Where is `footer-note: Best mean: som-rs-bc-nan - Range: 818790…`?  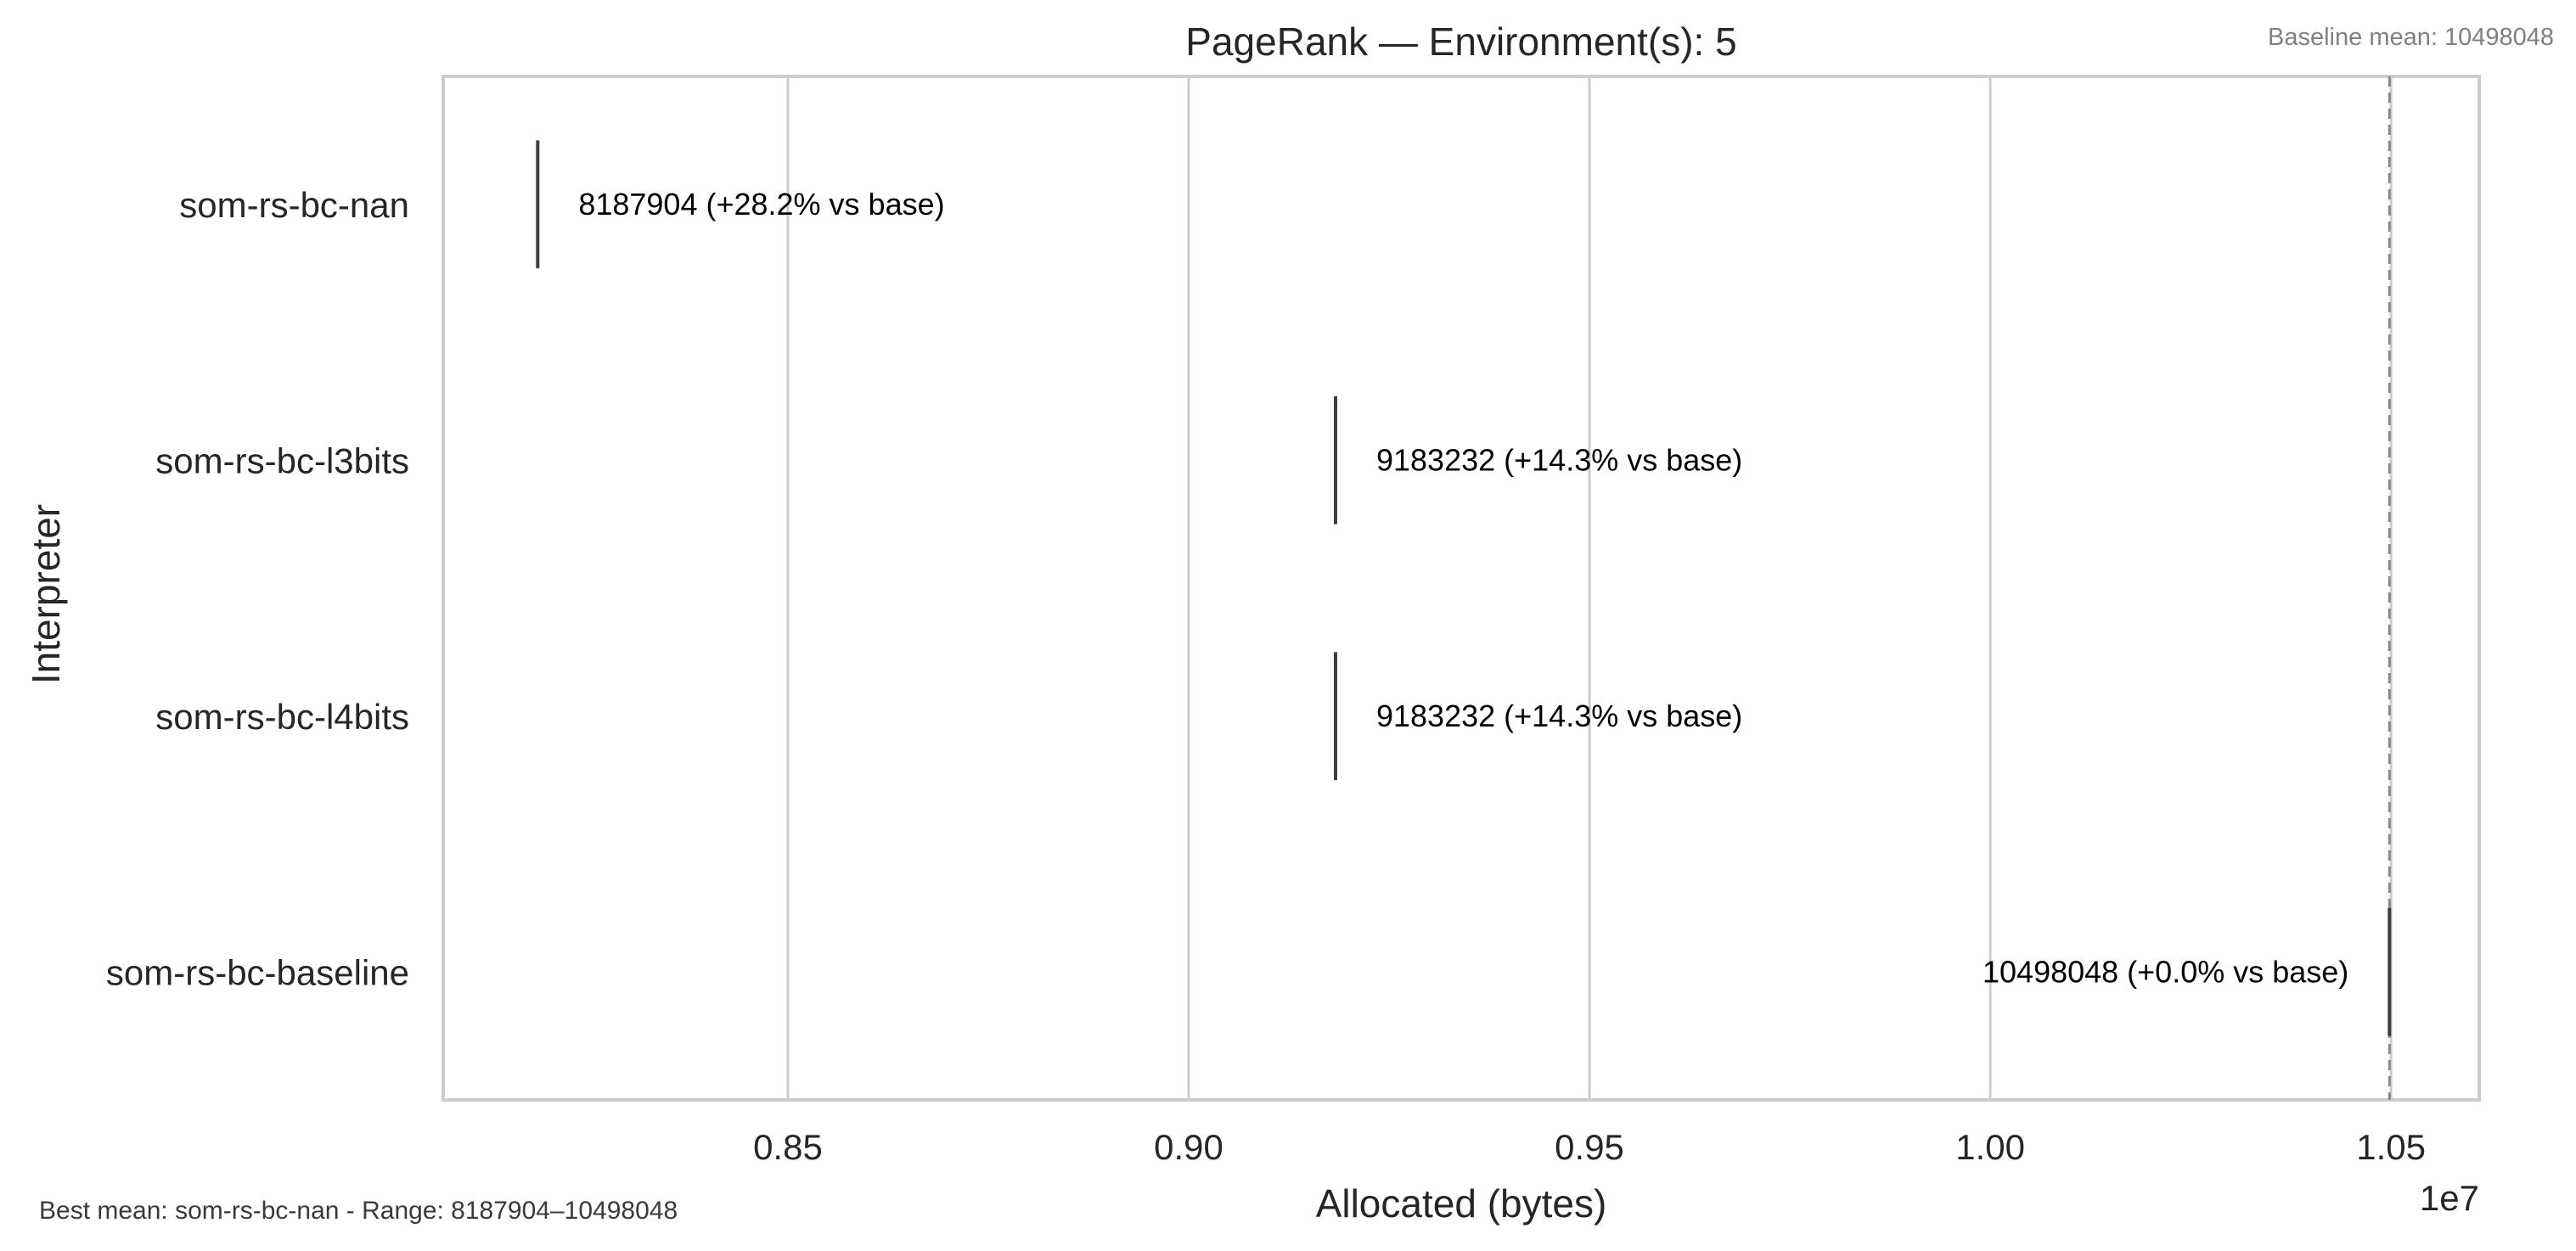
footer-note: Best mean: som-rs-bc-nan - Range: 818790… is located at coordinates (358, 1211).